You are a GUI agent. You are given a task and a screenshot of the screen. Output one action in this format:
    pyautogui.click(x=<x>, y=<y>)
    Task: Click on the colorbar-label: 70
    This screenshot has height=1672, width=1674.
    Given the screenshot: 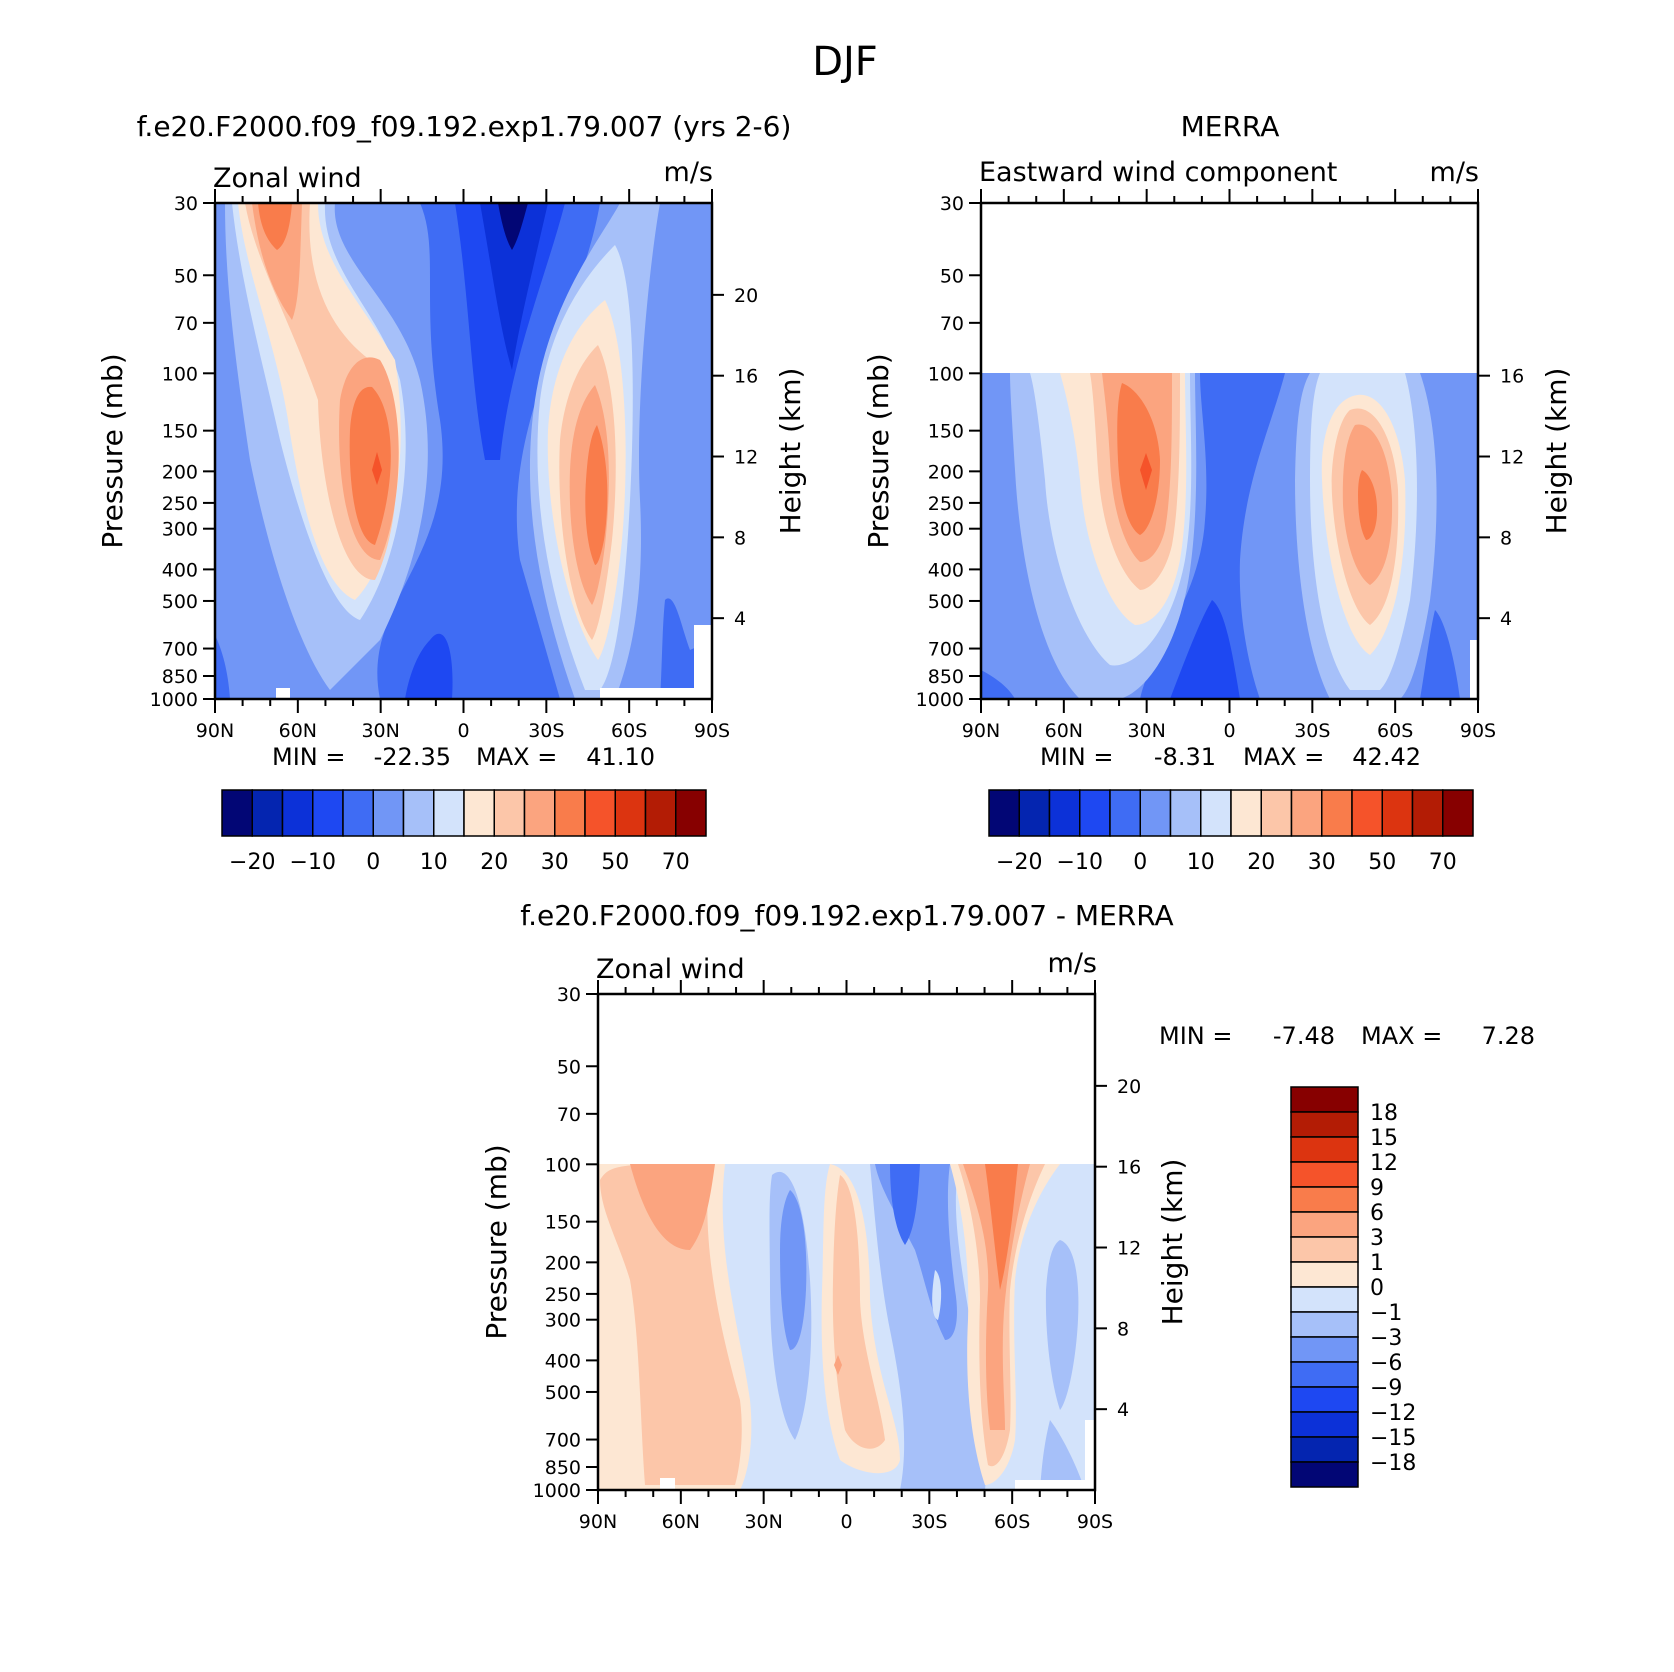 What is the action you would take?
    pyautogui.click(x=676, y=862)
    